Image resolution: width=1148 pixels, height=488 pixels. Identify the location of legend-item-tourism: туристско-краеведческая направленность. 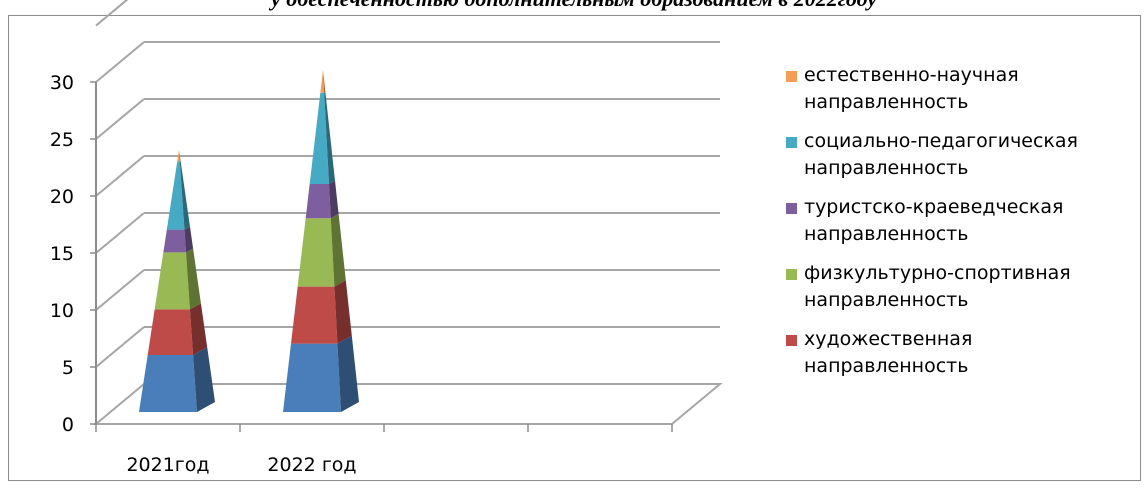
(959, 221).